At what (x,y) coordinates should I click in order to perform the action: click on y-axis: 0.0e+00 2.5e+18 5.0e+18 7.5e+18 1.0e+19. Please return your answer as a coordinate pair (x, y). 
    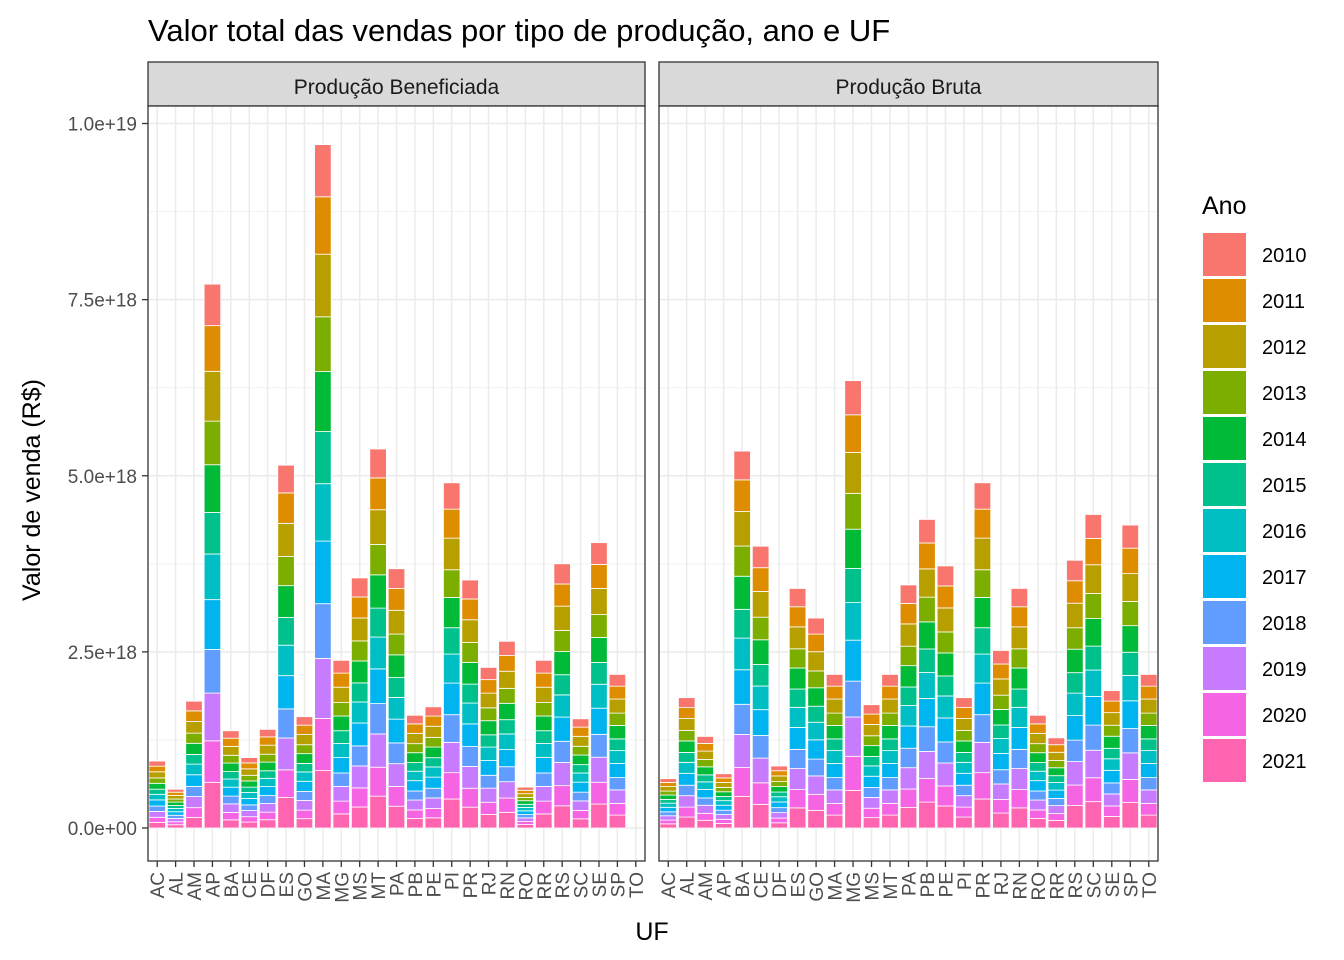
    Looking at the image, I should click on (108, 477).